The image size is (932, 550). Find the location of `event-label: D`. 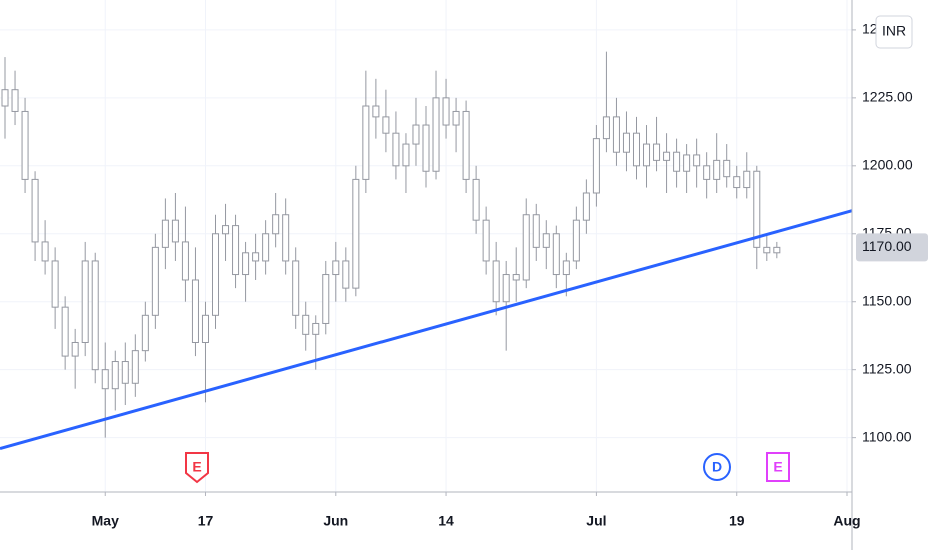

event-label: D is located at coordinates (717, 467).